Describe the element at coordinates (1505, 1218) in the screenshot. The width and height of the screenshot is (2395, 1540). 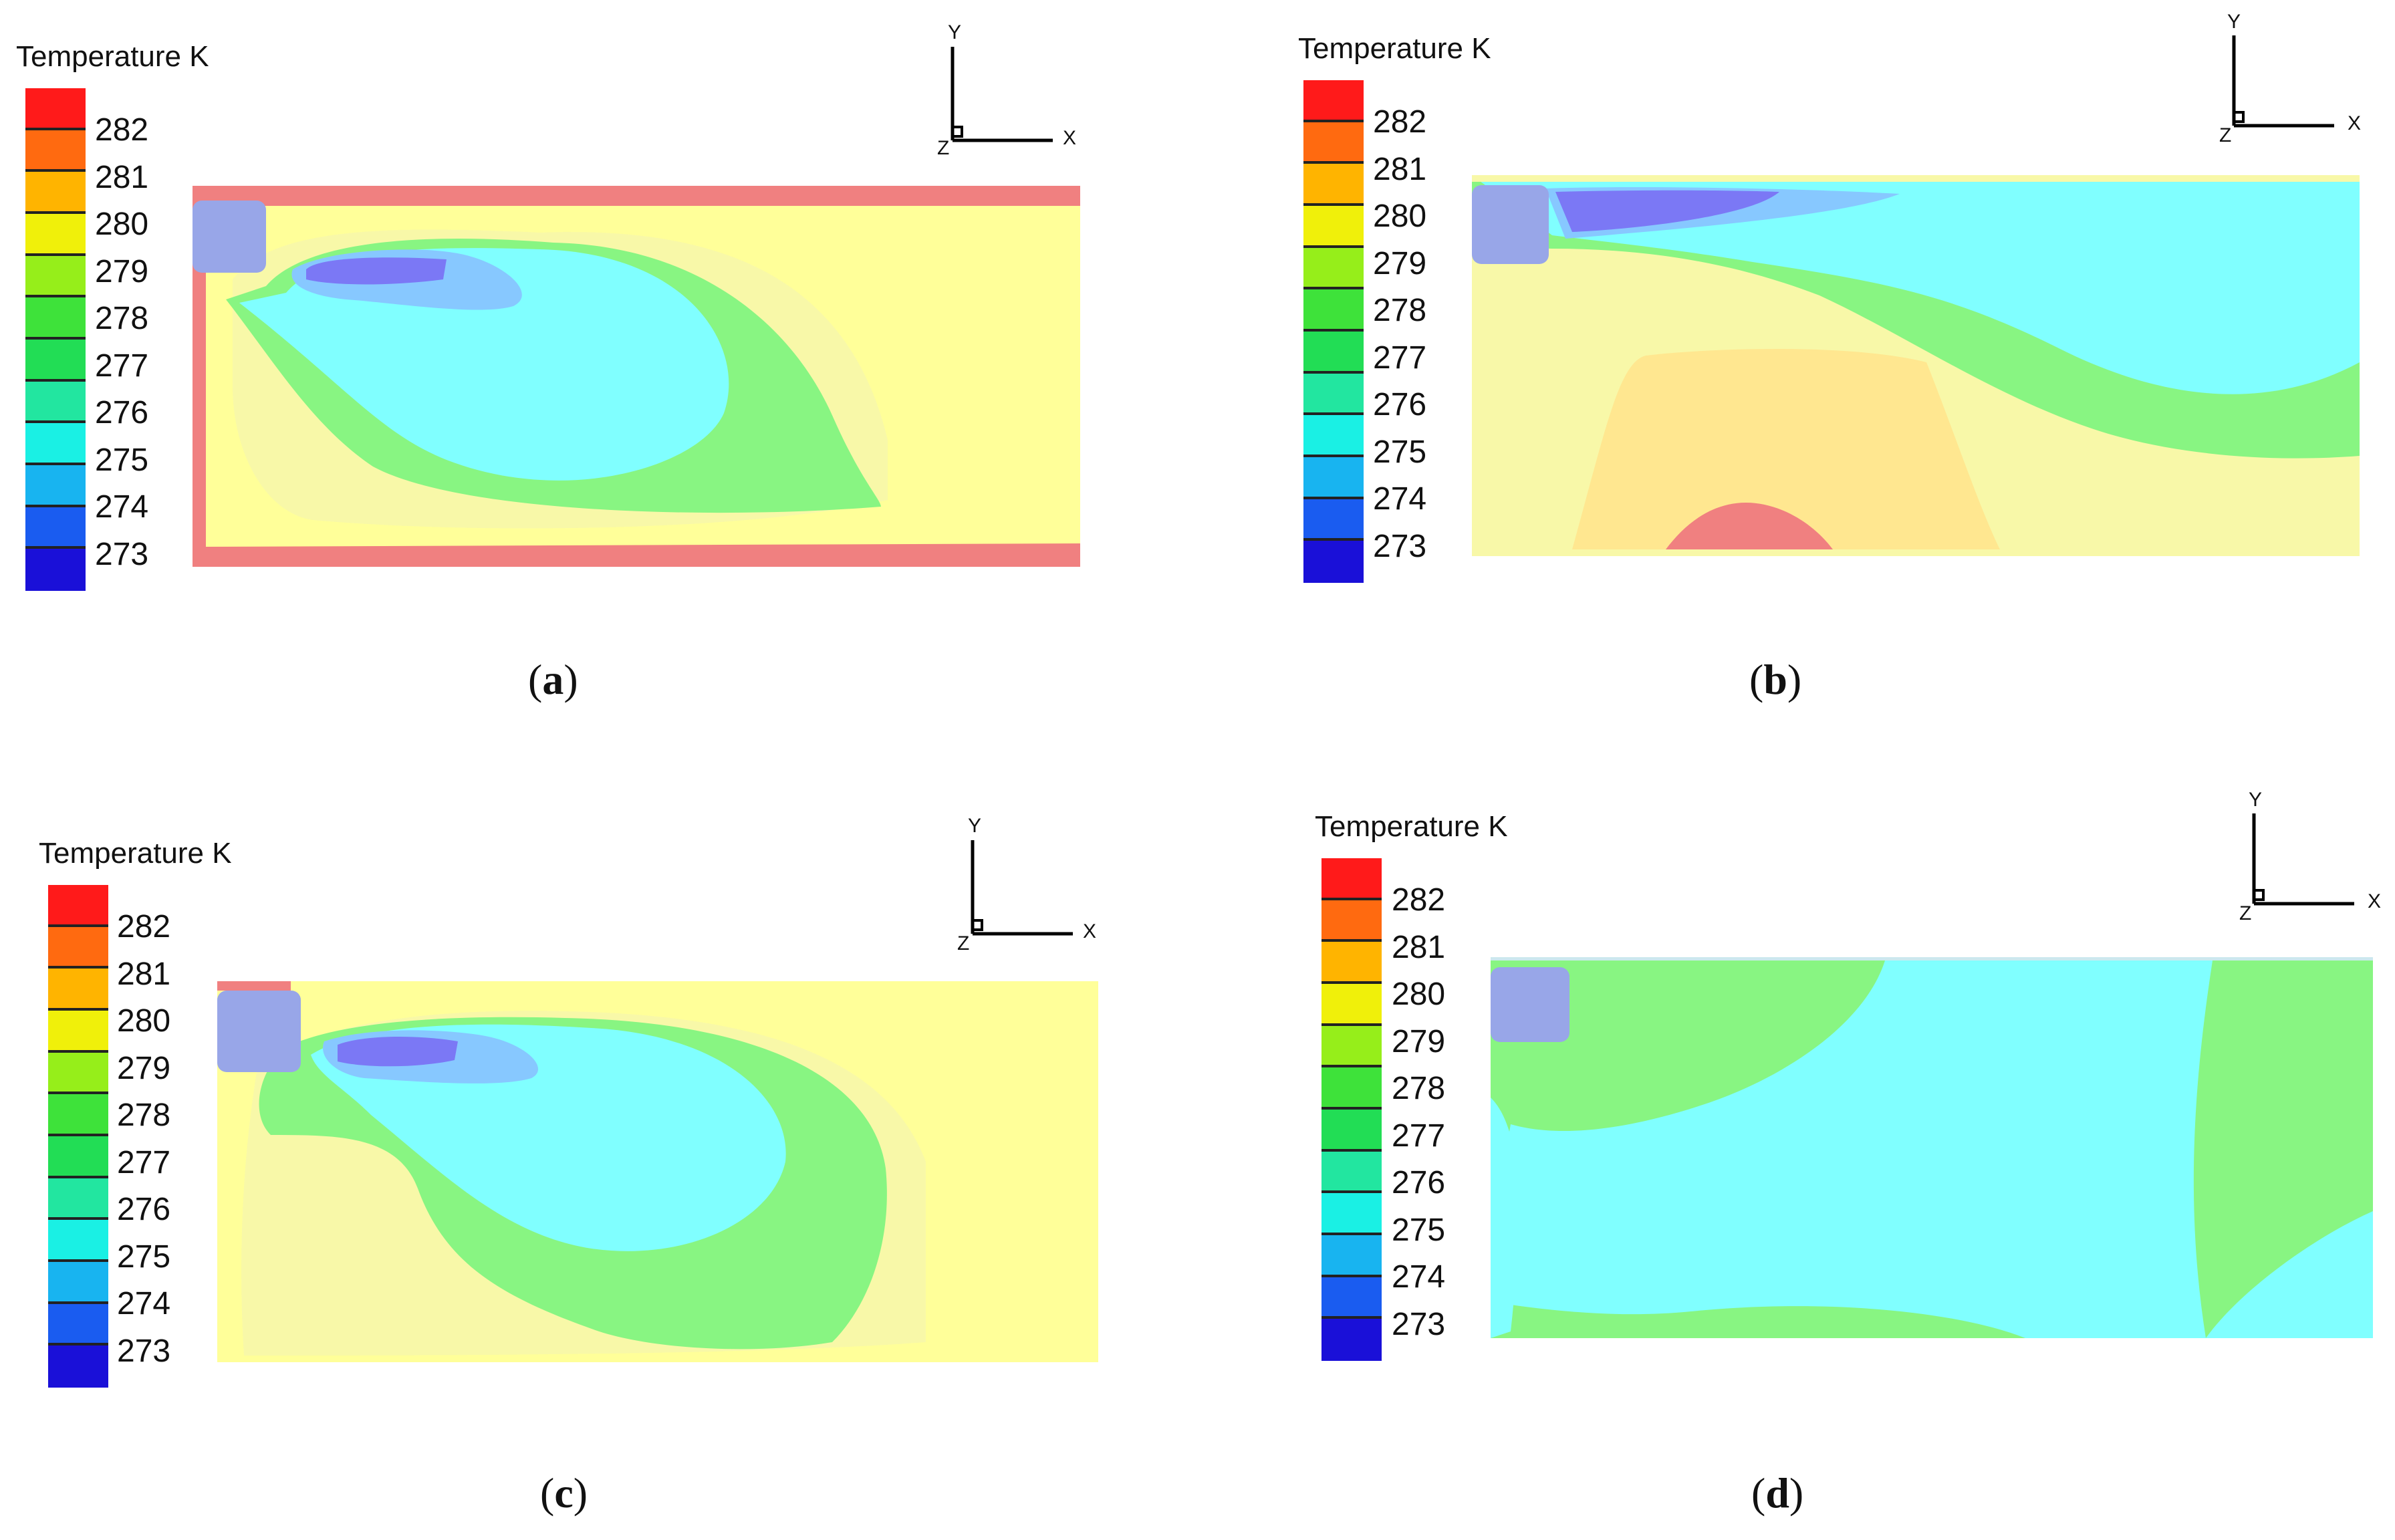
I see `contour-cyan-left-region` at that location.